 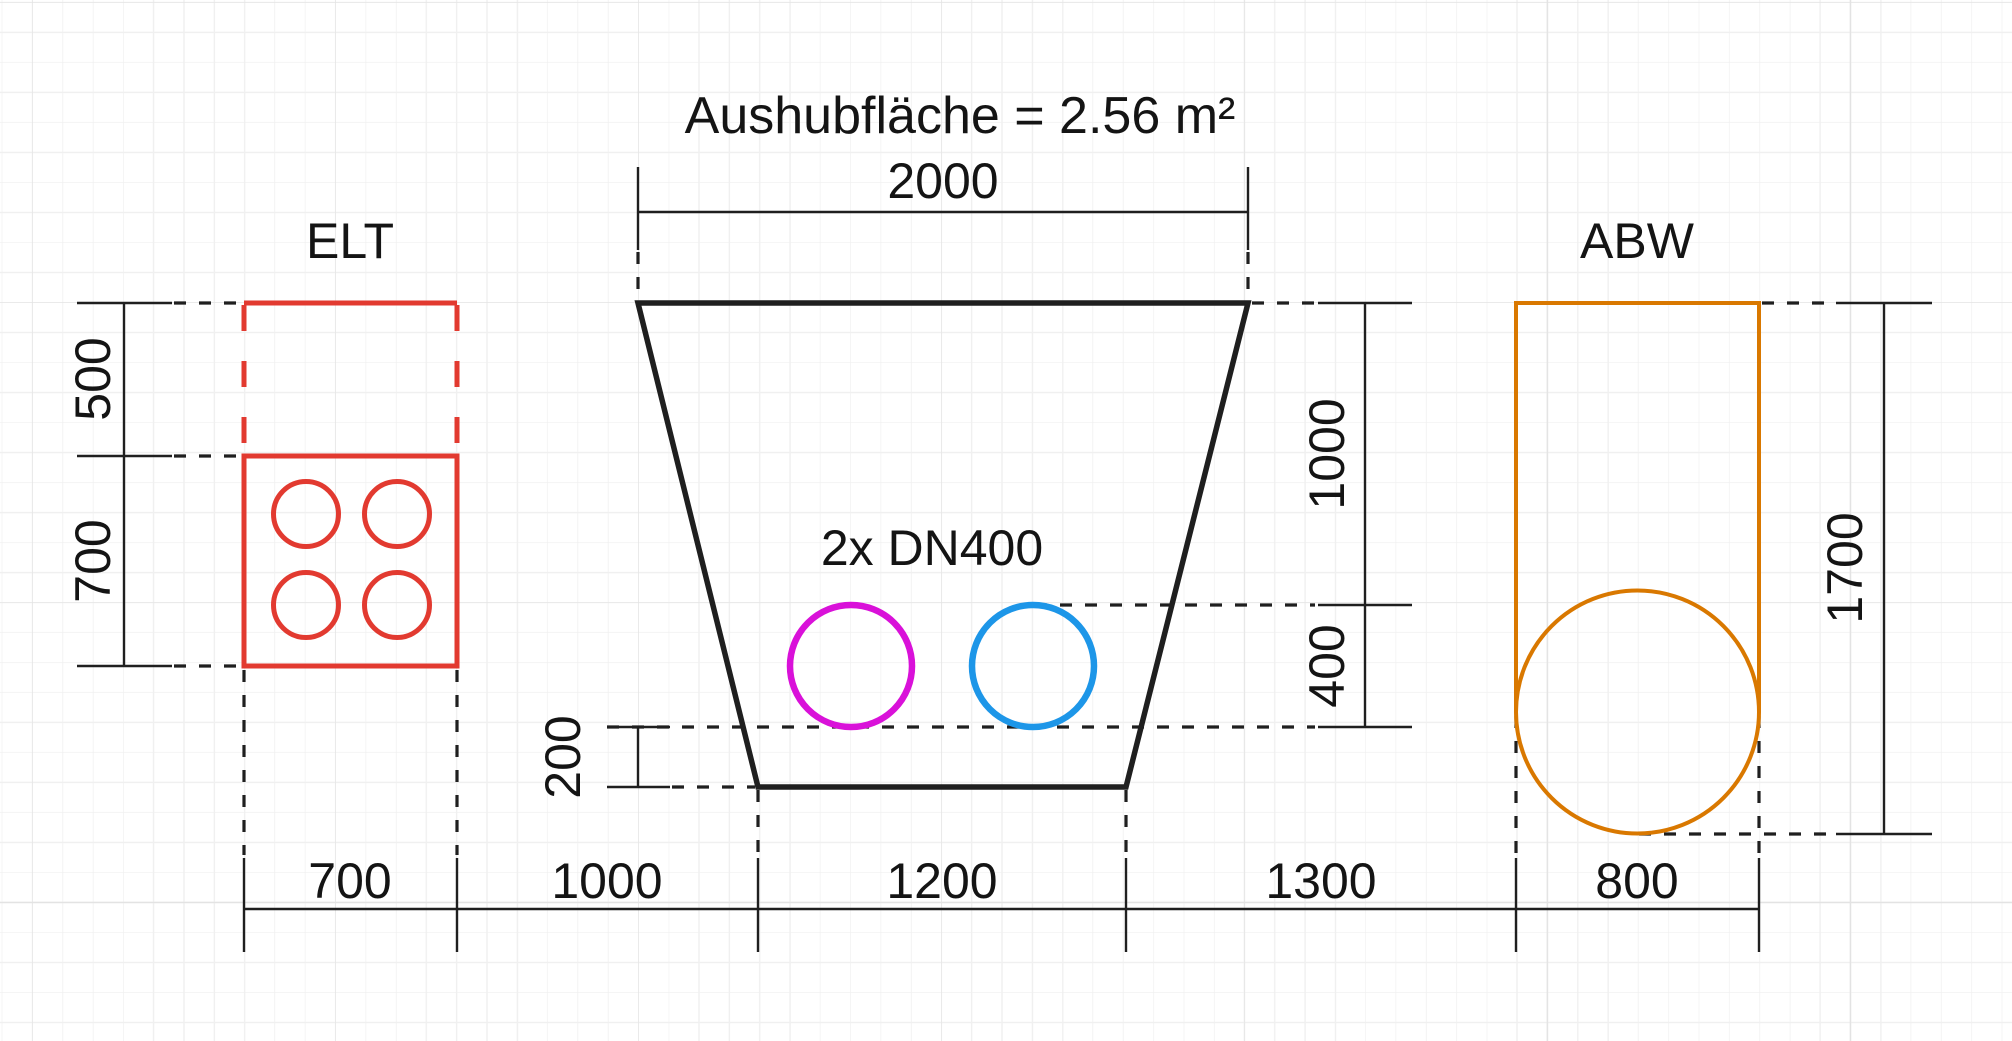 I want to click on dimension-top-width, so click(x=943, y=208).